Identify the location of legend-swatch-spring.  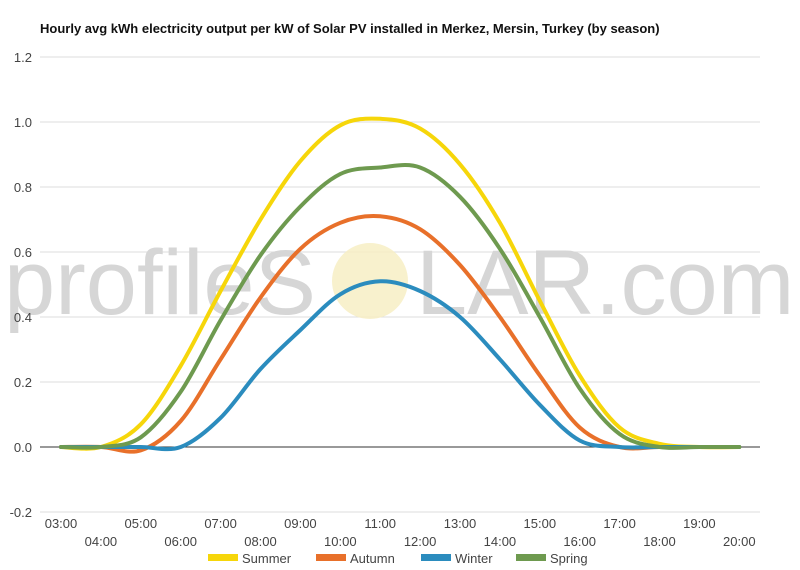
(531, 557).